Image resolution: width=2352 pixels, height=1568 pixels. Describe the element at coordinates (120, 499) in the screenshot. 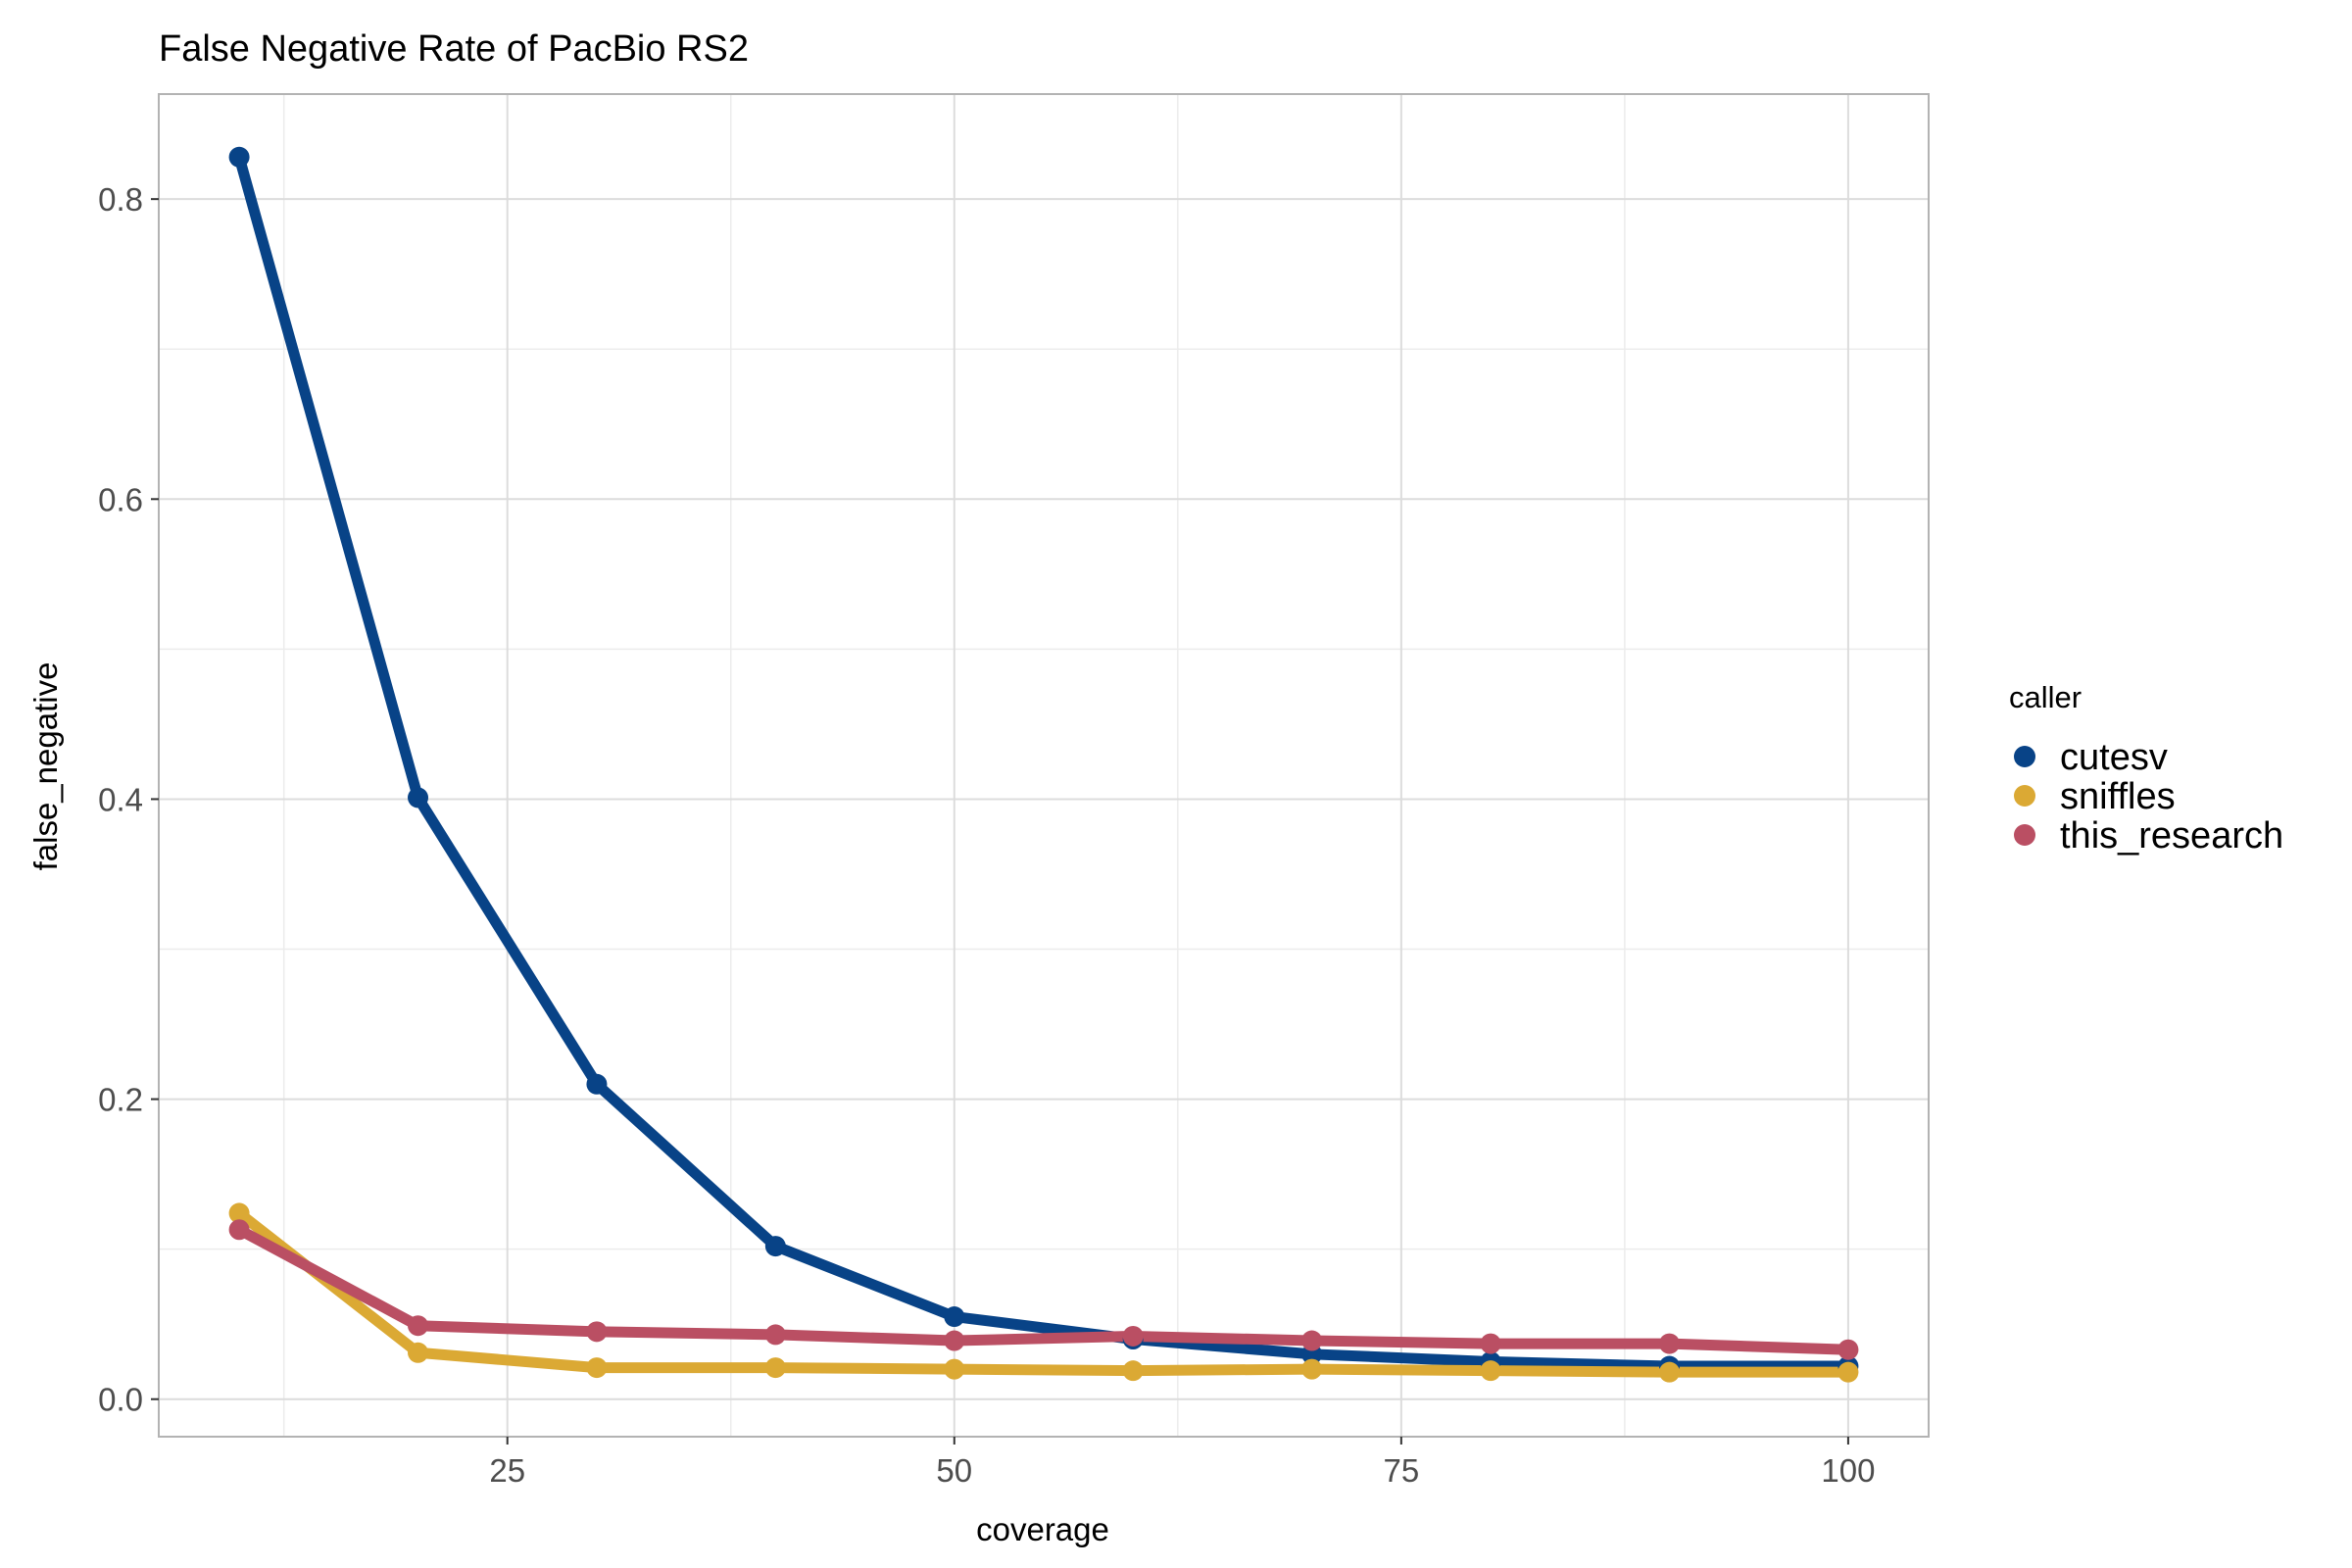

I see `y-tick-label-3: 0.6` at that location.